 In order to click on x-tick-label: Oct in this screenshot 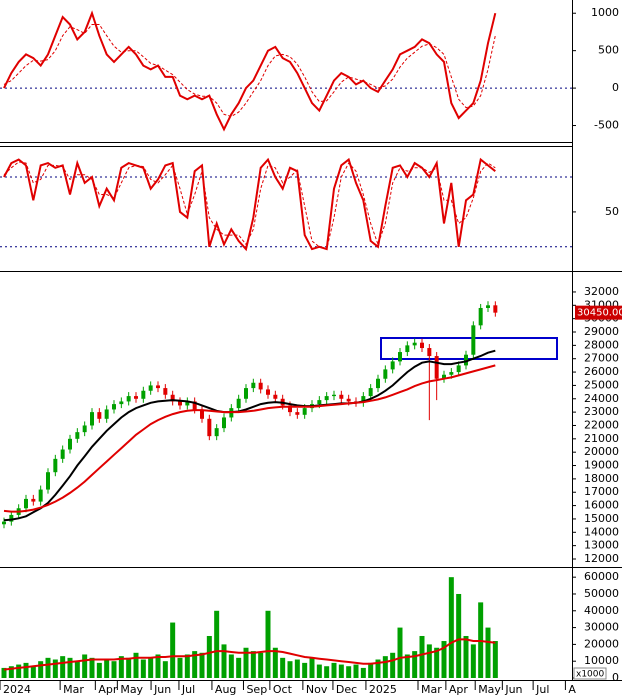, I will do `click(283, 689)`.